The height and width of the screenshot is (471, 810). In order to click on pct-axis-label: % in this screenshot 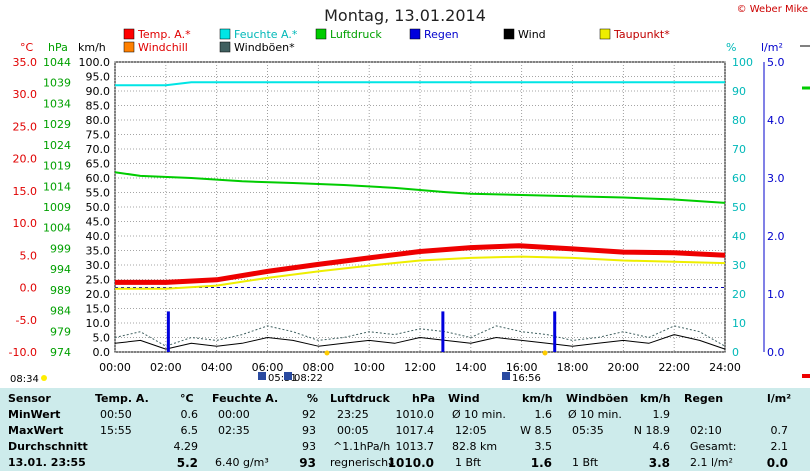, I will do `click(731, 47)`.